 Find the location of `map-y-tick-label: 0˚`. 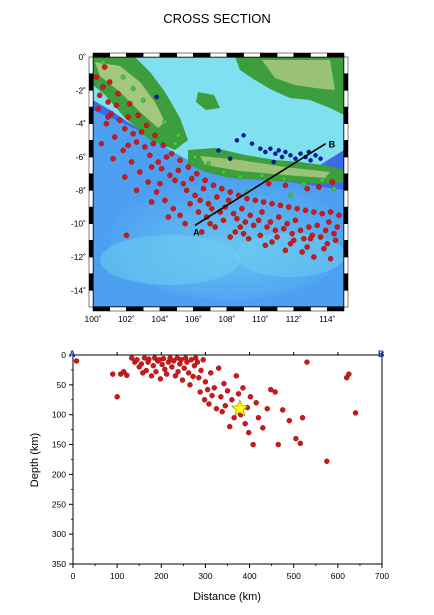

map-y-tick-label: 0˚ is located at coordinates (82, 57).